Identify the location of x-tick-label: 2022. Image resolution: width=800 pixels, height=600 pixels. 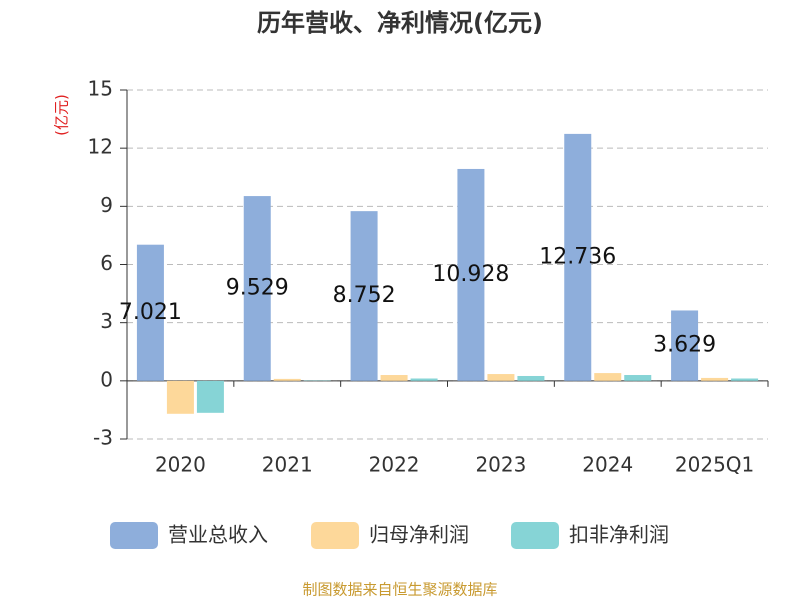
(394, 465).